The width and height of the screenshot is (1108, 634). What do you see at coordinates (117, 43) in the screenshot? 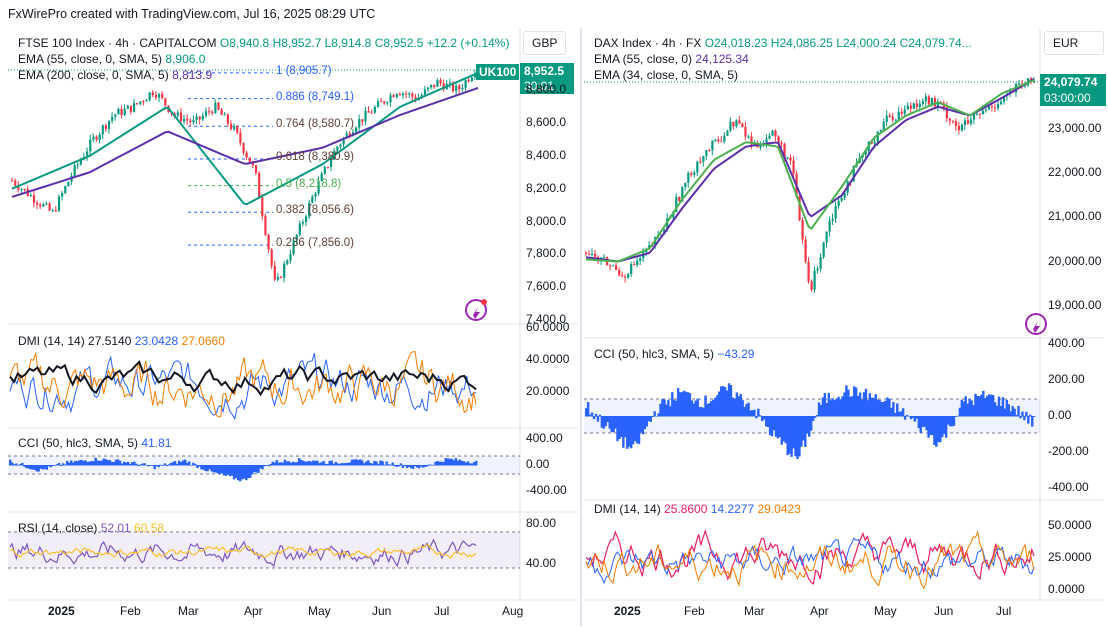
I see `ftse-title: FTSE 100 Index · 4h · CAPITALCOM` at bounding box center [117, 43].